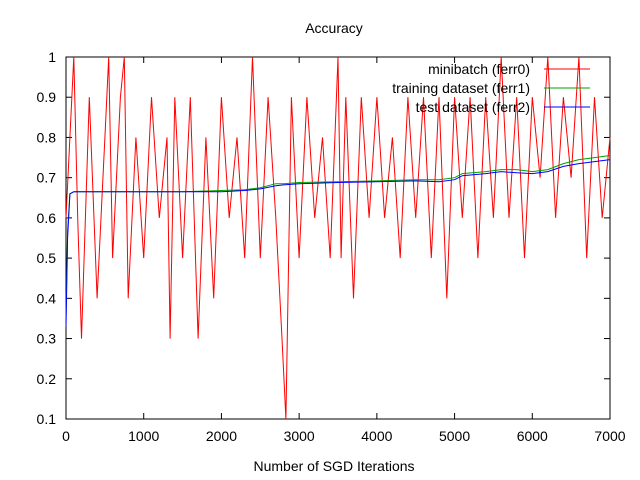 This screenshot has width=640, height=480. I want to click on y-tick-label: 0.1, so click(47, 419).